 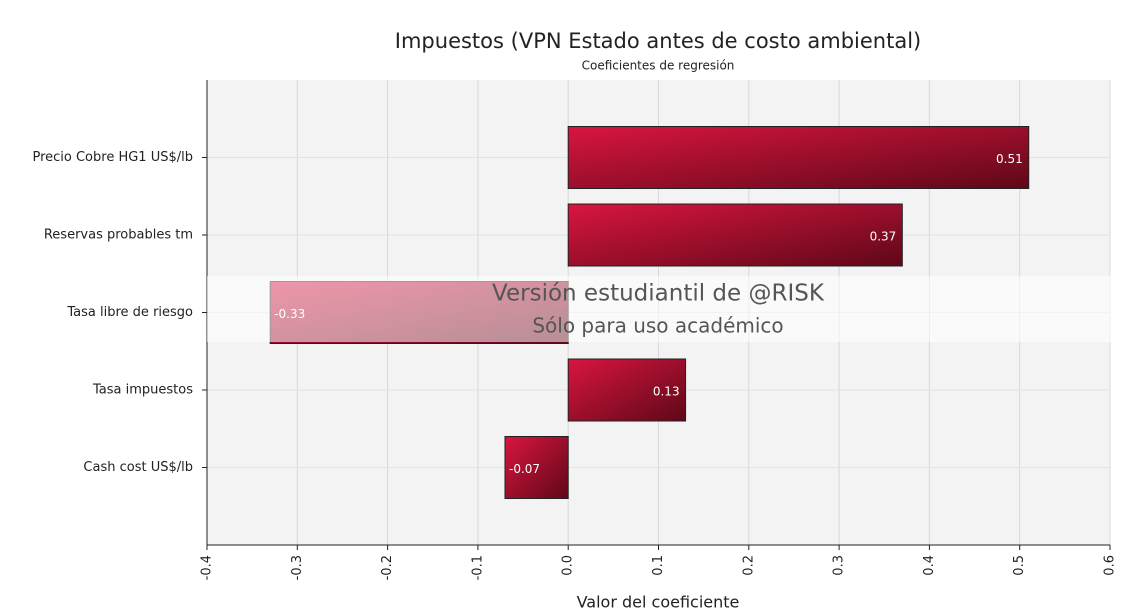 I want to click on value-label: 0.13, so click(x=666, y=392).